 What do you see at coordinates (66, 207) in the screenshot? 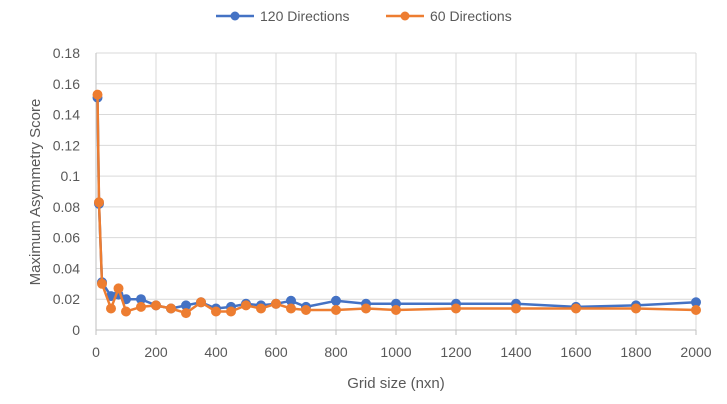
I see `y-tick-label: 0.08` at bounding box center [66, 207].